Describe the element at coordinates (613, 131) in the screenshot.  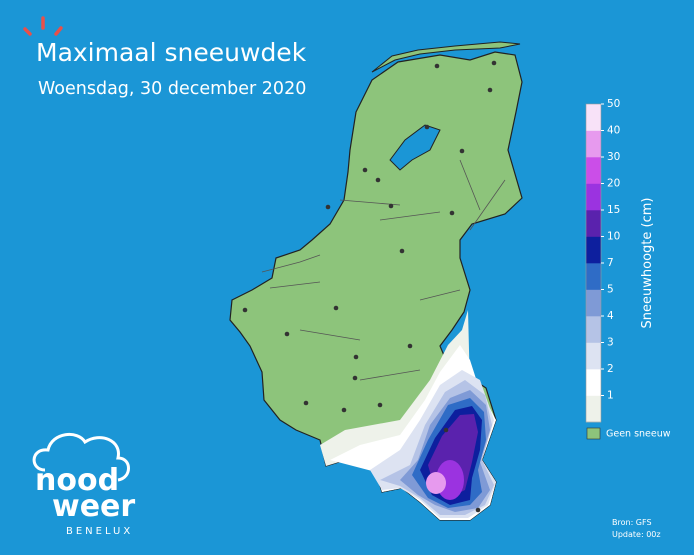
I see `colorbar-tick-label: 40` at that location.